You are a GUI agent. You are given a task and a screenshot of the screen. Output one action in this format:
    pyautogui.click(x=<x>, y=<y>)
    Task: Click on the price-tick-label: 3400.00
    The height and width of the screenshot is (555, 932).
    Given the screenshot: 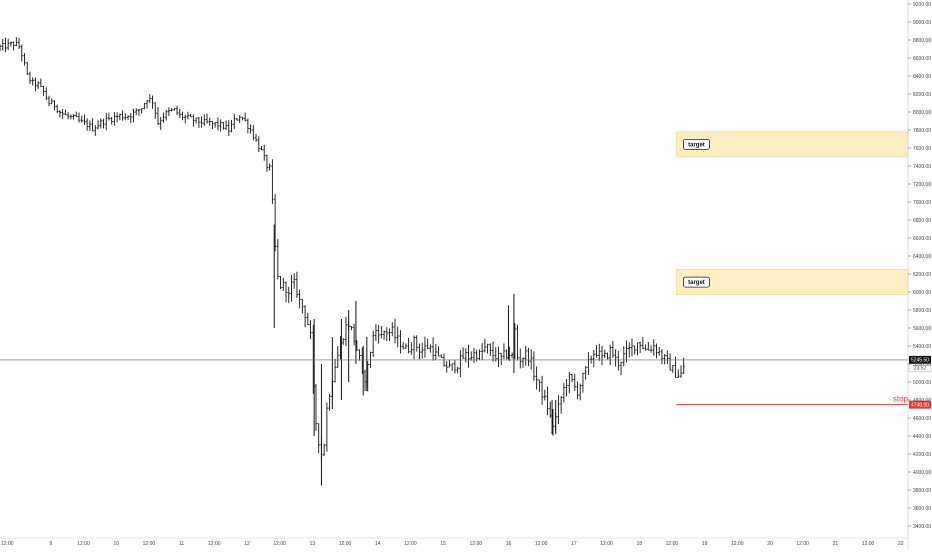 What is the action you would take?
    pyautogui.click(x=922, y=527)
    